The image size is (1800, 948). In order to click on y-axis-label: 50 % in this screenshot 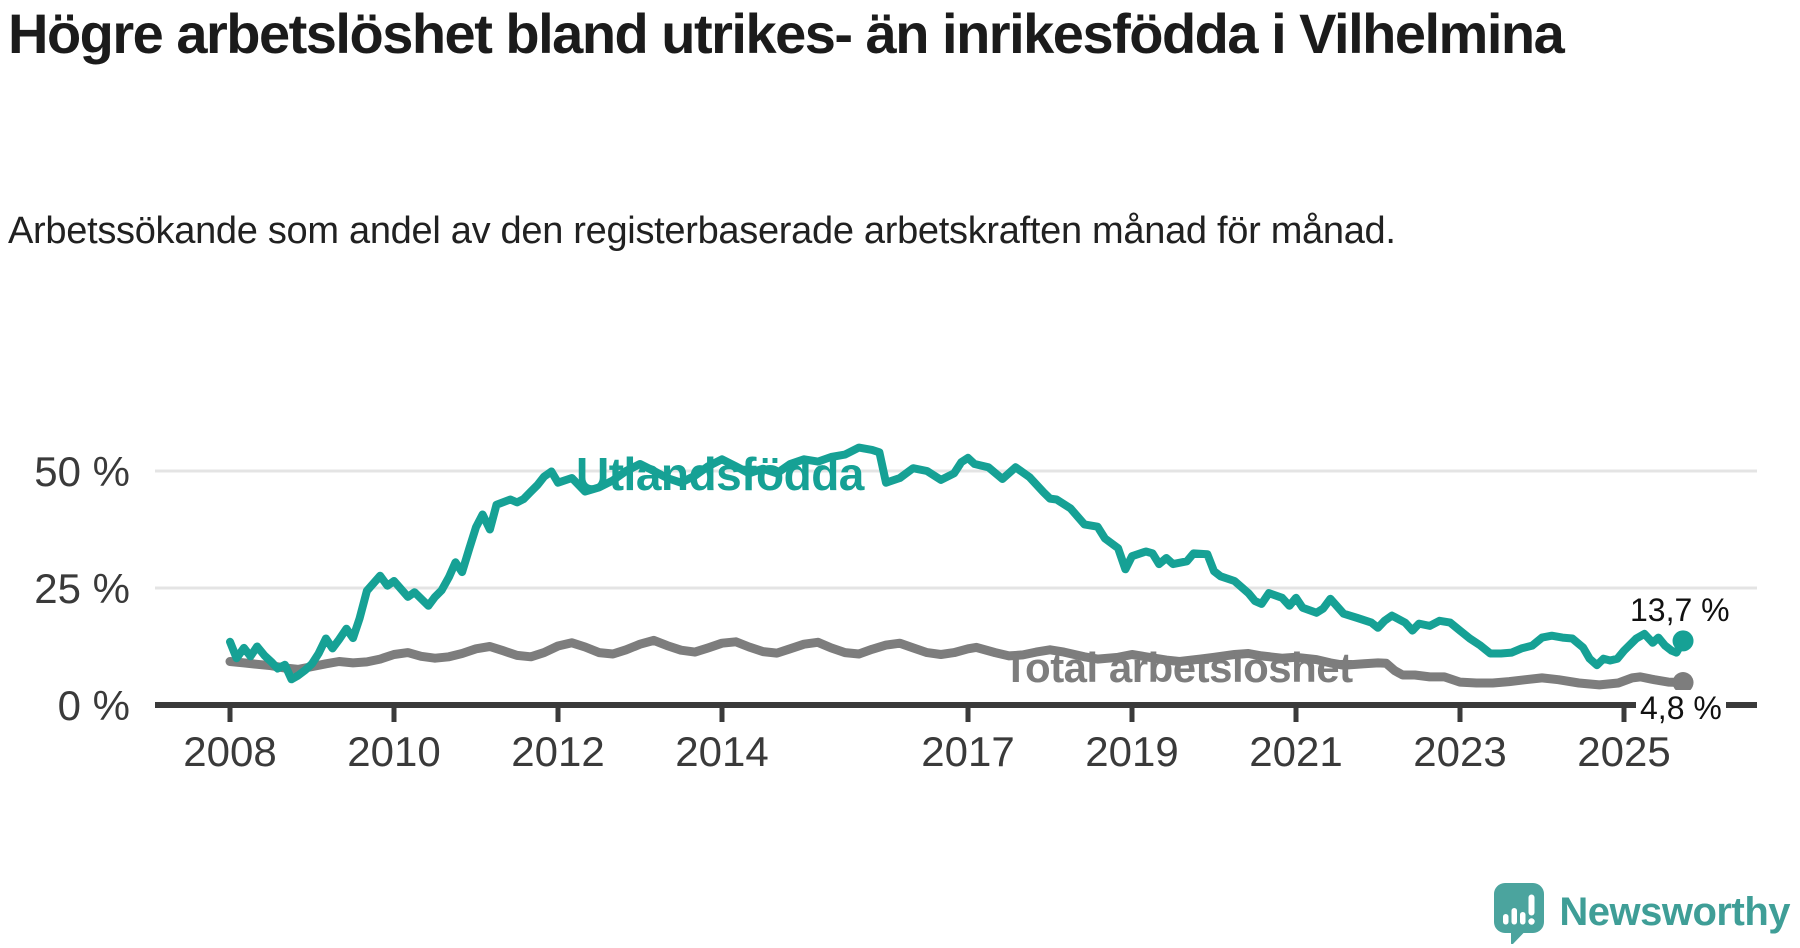, I will do `click(82, 471)`.